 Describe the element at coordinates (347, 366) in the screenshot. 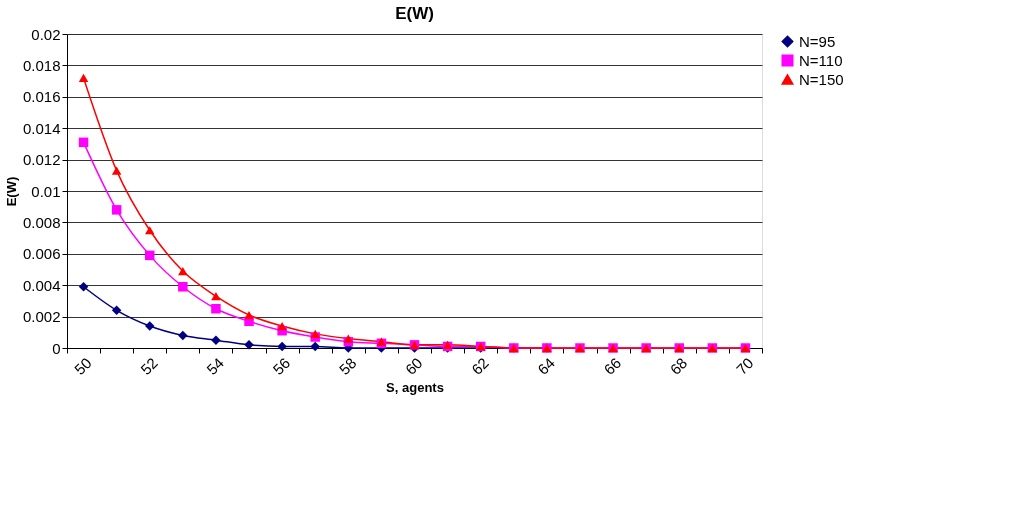

I see `x-tick-label: 58` at that location.